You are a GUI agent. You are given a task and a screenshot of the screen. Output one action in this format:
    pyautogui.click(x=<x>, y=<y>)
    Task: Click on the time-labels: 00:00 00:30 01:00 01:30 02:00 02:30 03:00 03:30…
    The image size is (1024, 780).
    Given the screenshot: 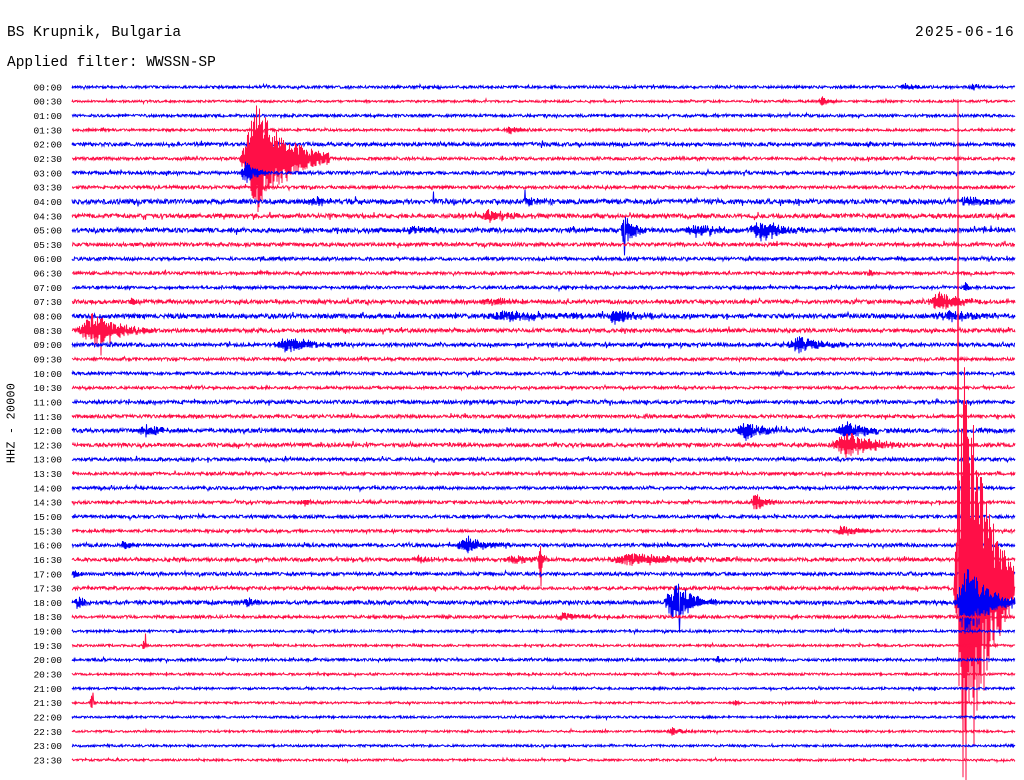 What is the action you would take?
    pyautogui.click(x=47, y=424)
    